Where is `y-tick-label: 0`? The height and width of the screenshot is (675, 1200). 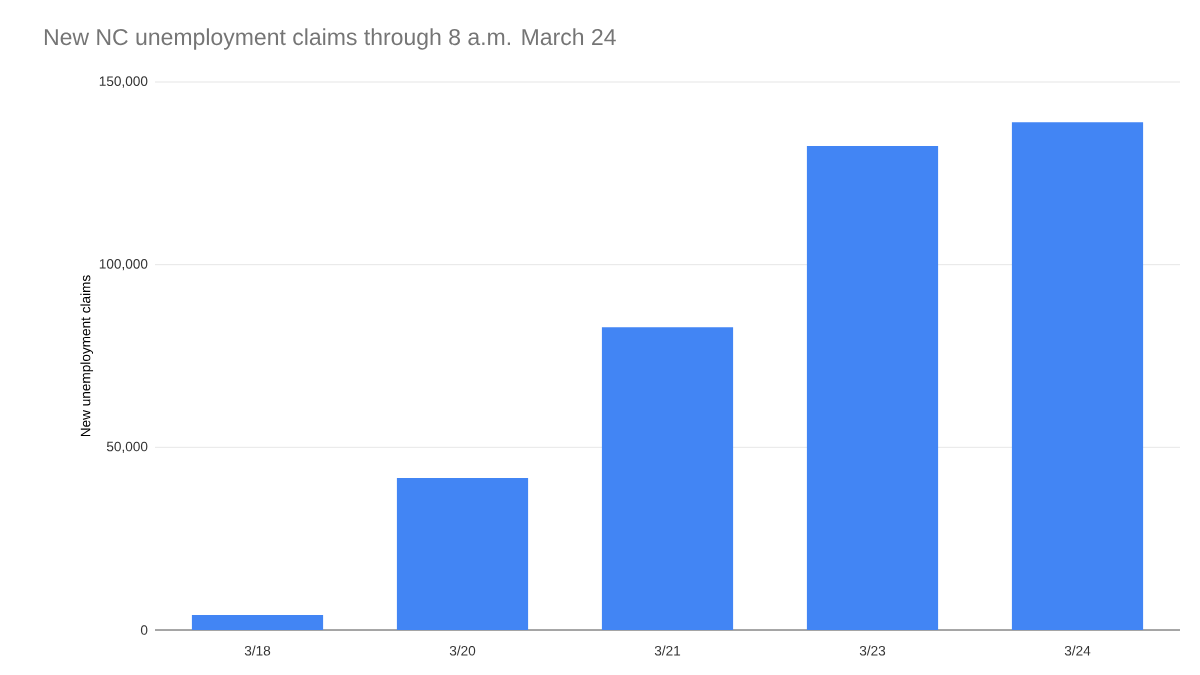 y-tick-label: 0 is located at coordinates (144, 630).